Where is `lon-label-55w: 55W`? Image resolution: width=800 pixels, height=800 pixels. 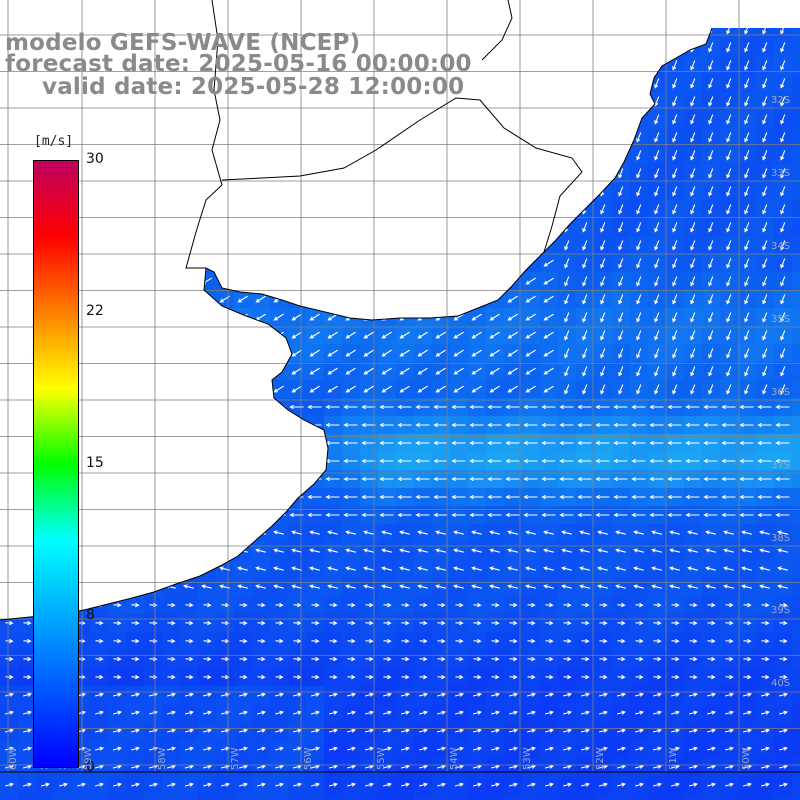
lon-label-55w: 55W is located at coordinates (381, 758).